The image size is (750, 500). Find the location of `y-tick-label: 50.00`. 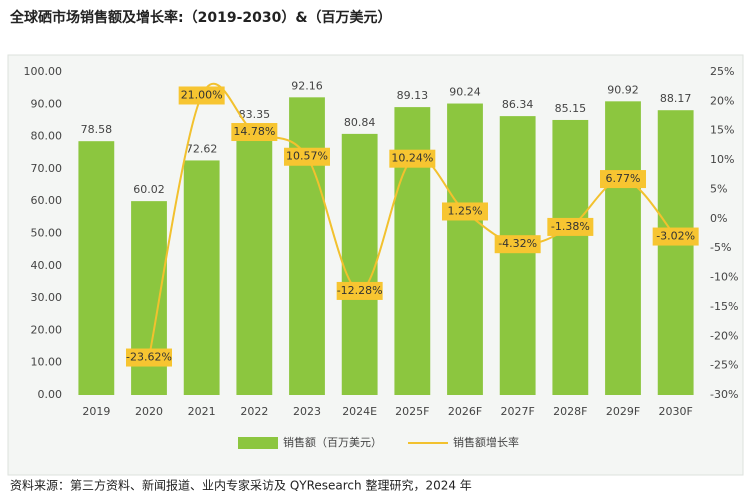

y-tick-label: 50.00 is located at coordinates (47, 233).